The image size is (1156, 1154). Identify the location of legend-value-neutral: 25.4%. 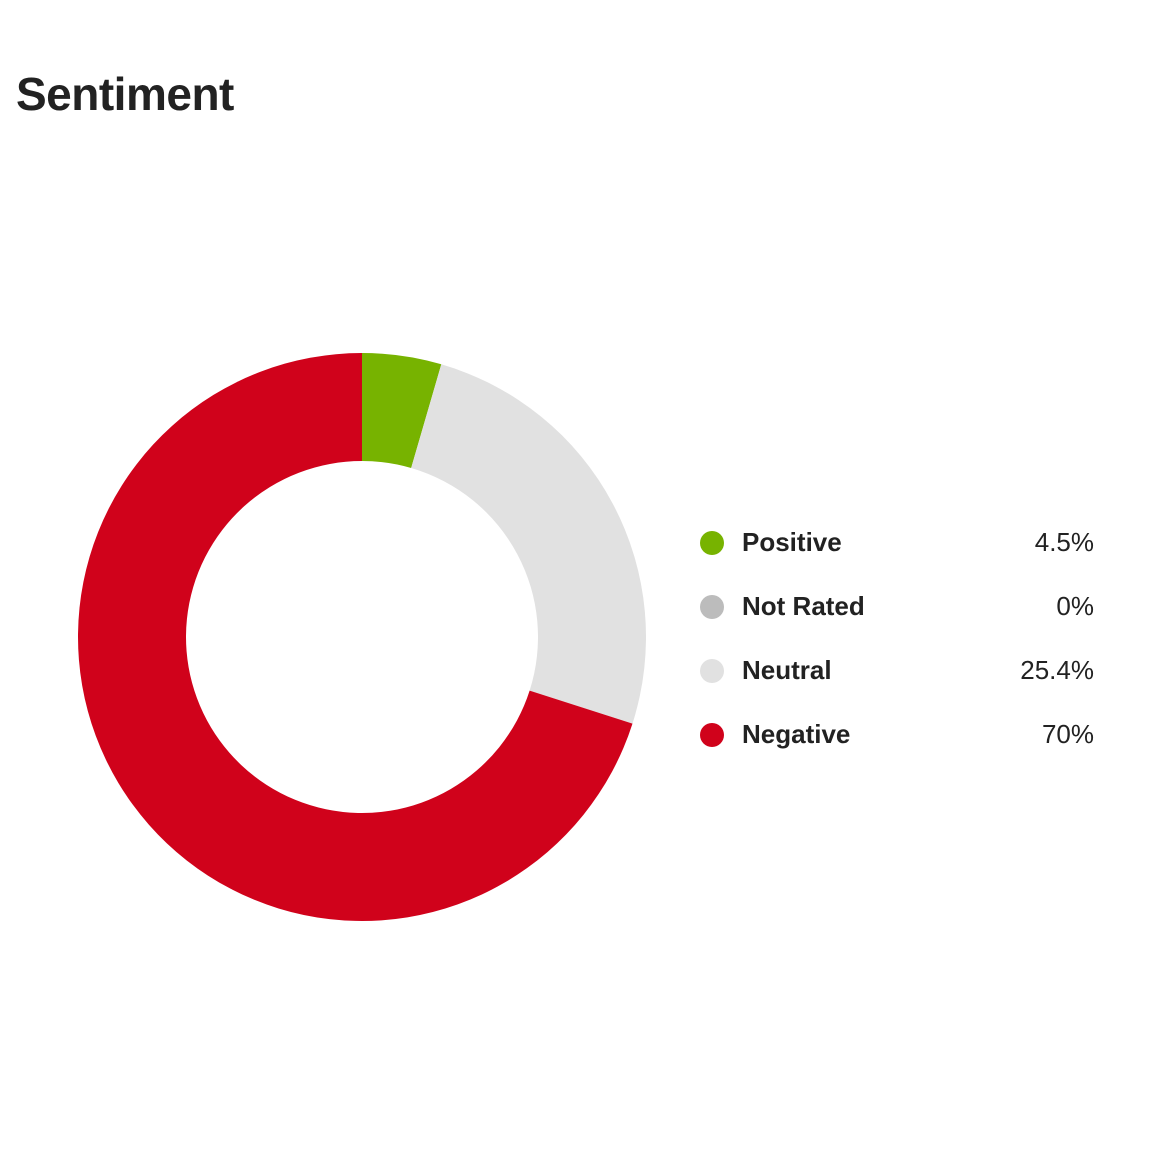
(1057, 670).